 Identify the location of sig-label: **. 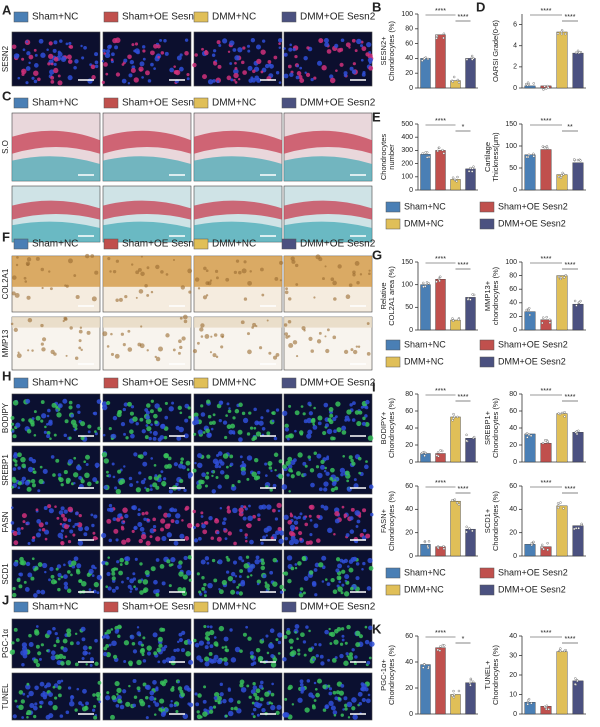
(570, 127).